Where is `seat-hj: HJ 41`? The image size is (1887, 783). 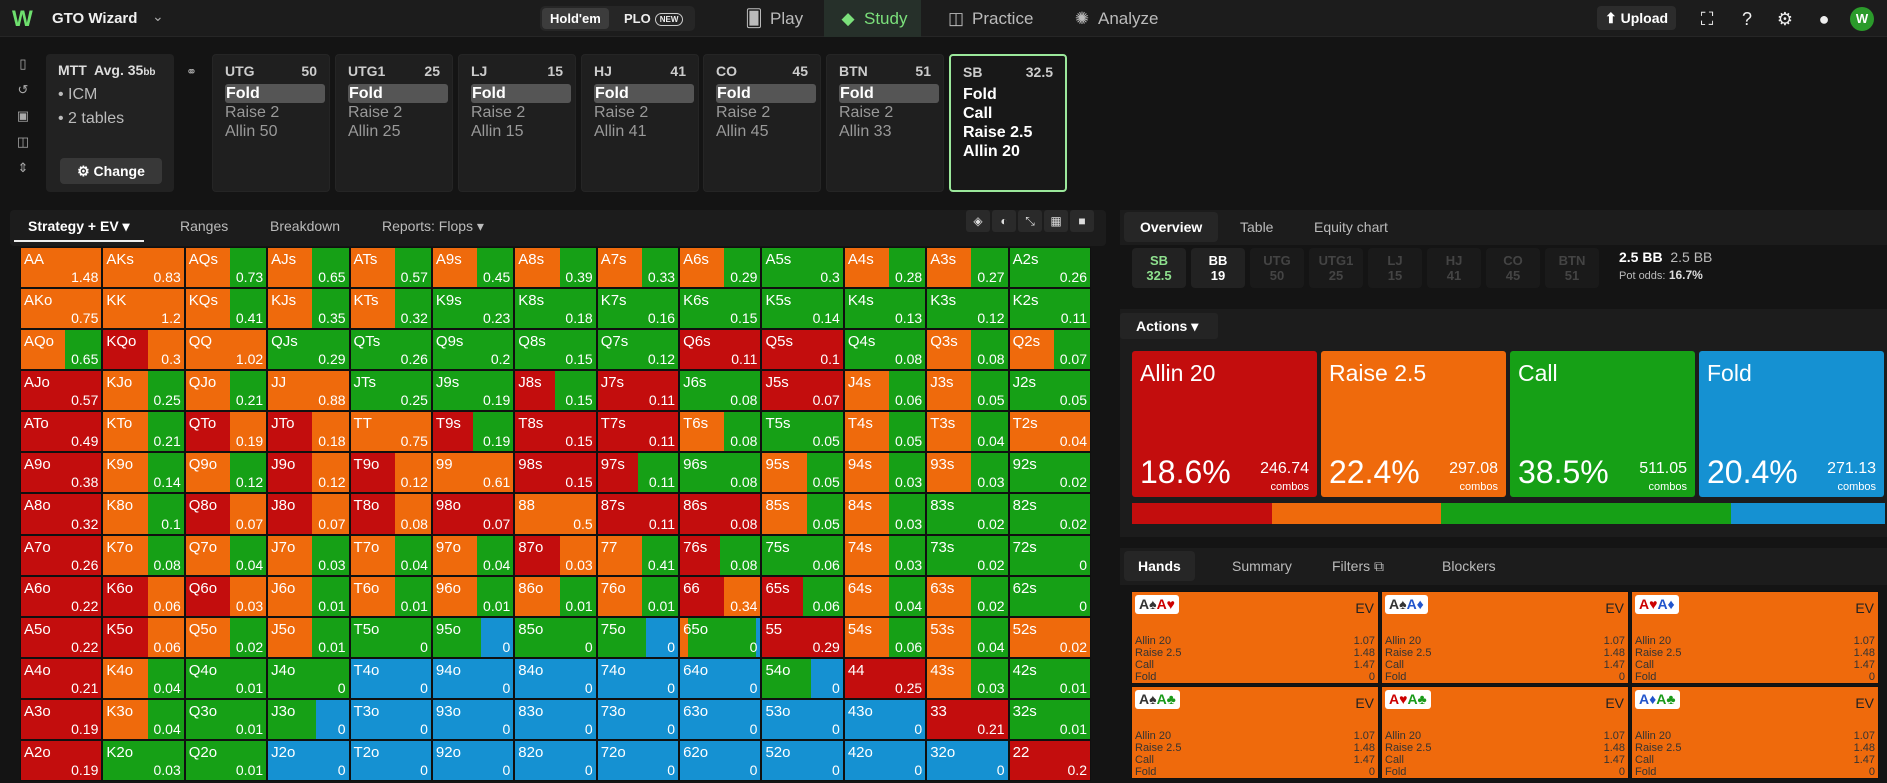
seat-hj: HJ 41 is located at coordinates (1454, 268).